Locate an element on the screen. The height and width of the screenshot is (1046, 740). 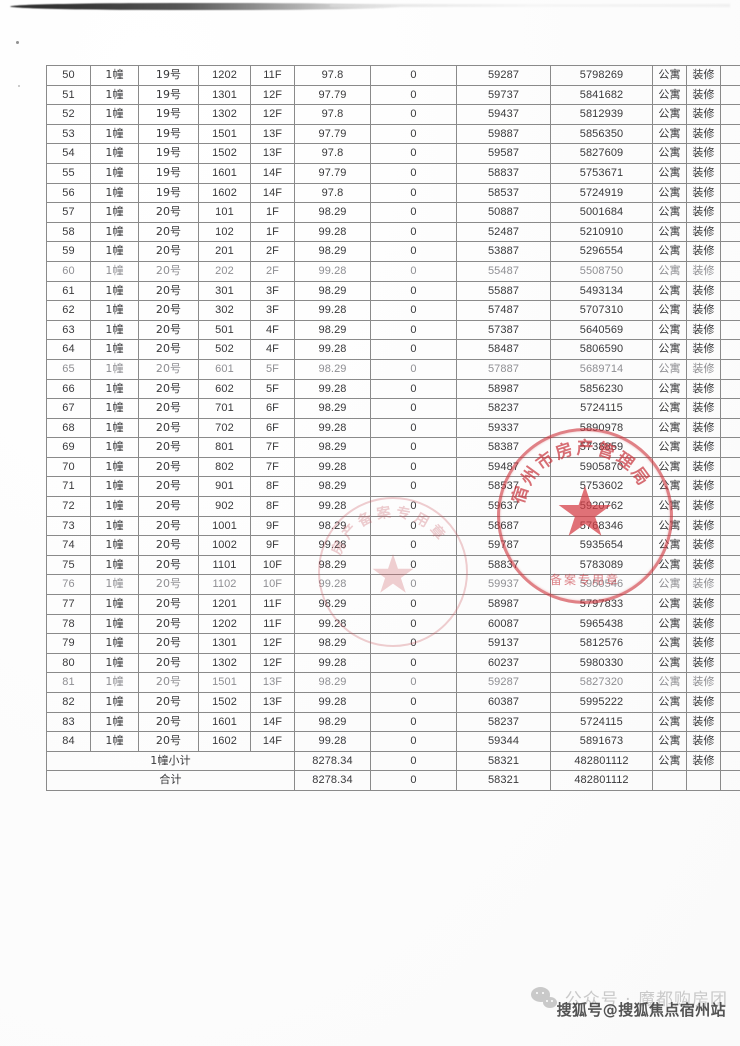
cell-unit: 19号 is located at coordinates (168, 134).